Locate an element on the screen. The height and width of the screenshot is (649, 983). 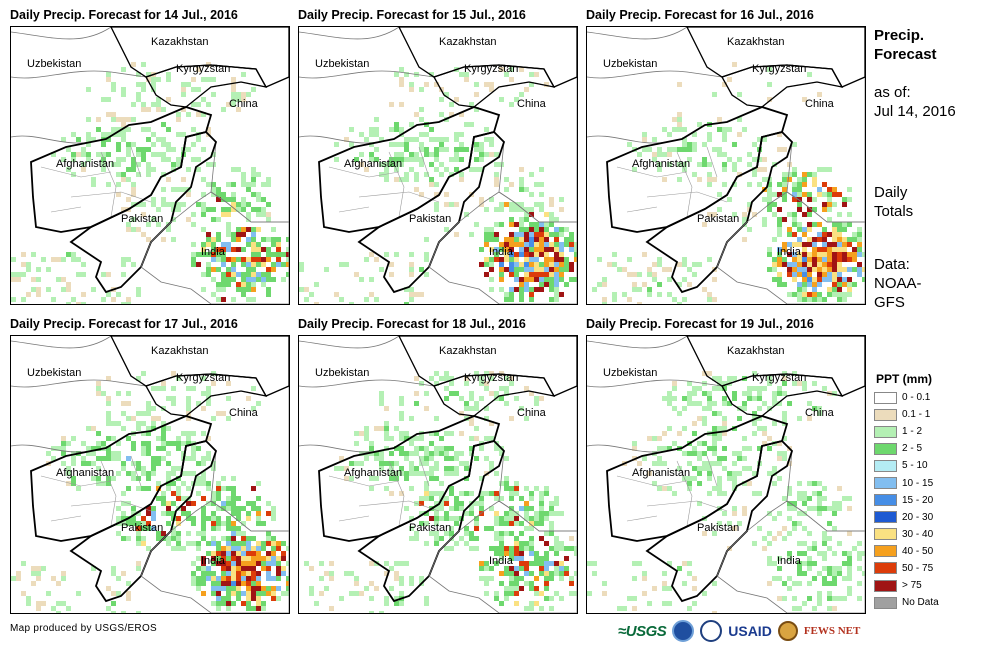
data-source-line2: NOAA- is located at coordinates (898, 283).